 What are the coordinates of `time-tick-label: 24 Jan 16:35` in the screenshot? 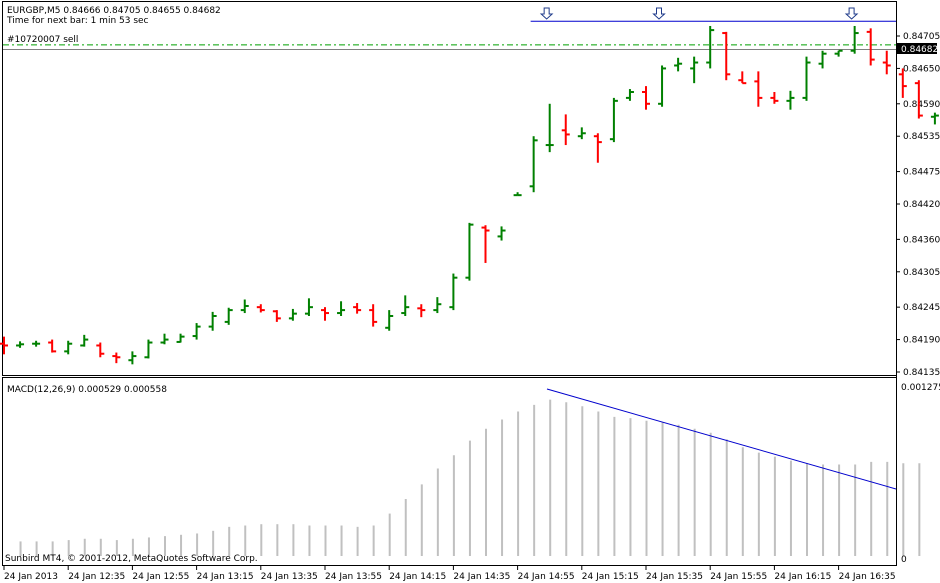 It's located at (867, 577).